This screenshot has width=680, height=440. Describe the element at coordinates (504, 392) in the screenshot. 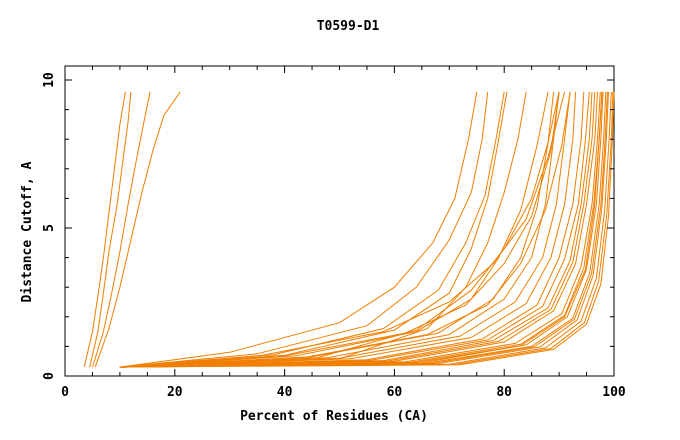

I see `x-tick-label: 80` at that location.